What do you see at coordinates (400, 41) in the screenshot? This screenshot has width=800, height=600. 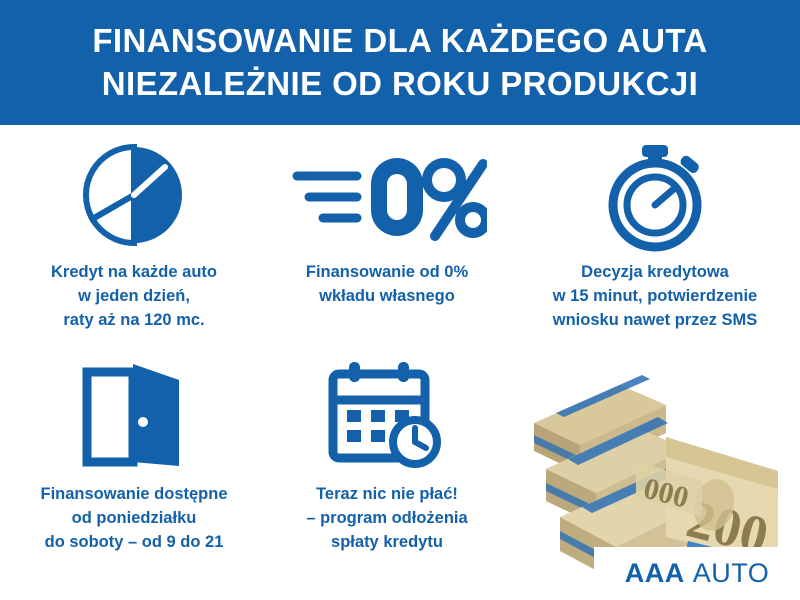 I see `headline-line-1: FINANSOWANIE DLA KAŻDEGO AUTA` at bounding box center [400, 41].